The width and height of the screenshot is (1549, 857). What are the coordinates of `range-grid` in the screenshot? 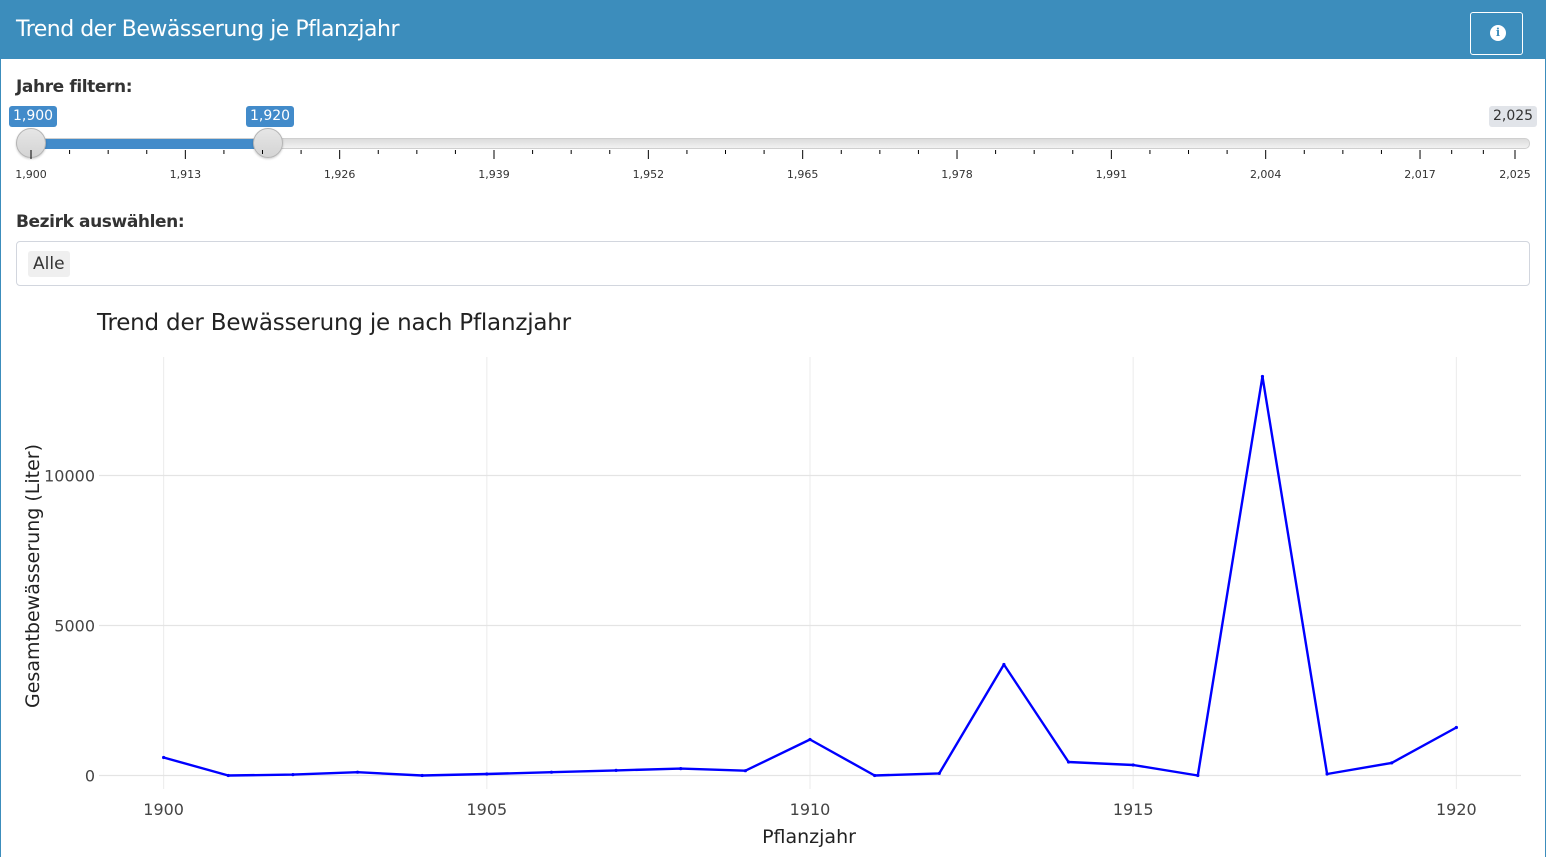 It's located at (773, 154).